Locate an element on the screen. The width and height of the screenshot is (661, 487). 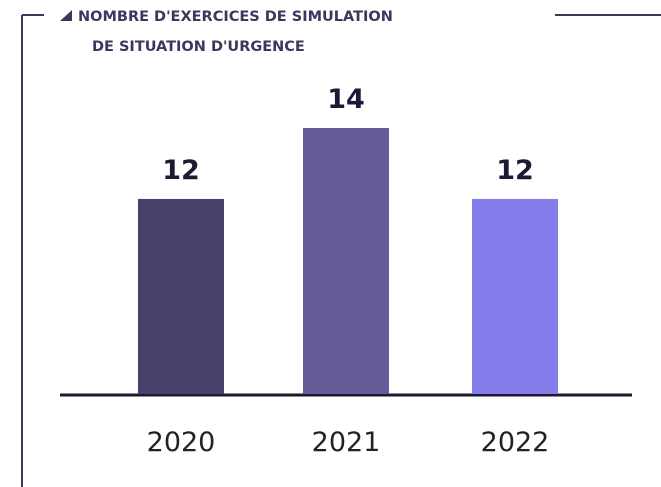
value-label: 14 is located at coordinates (346, 99).